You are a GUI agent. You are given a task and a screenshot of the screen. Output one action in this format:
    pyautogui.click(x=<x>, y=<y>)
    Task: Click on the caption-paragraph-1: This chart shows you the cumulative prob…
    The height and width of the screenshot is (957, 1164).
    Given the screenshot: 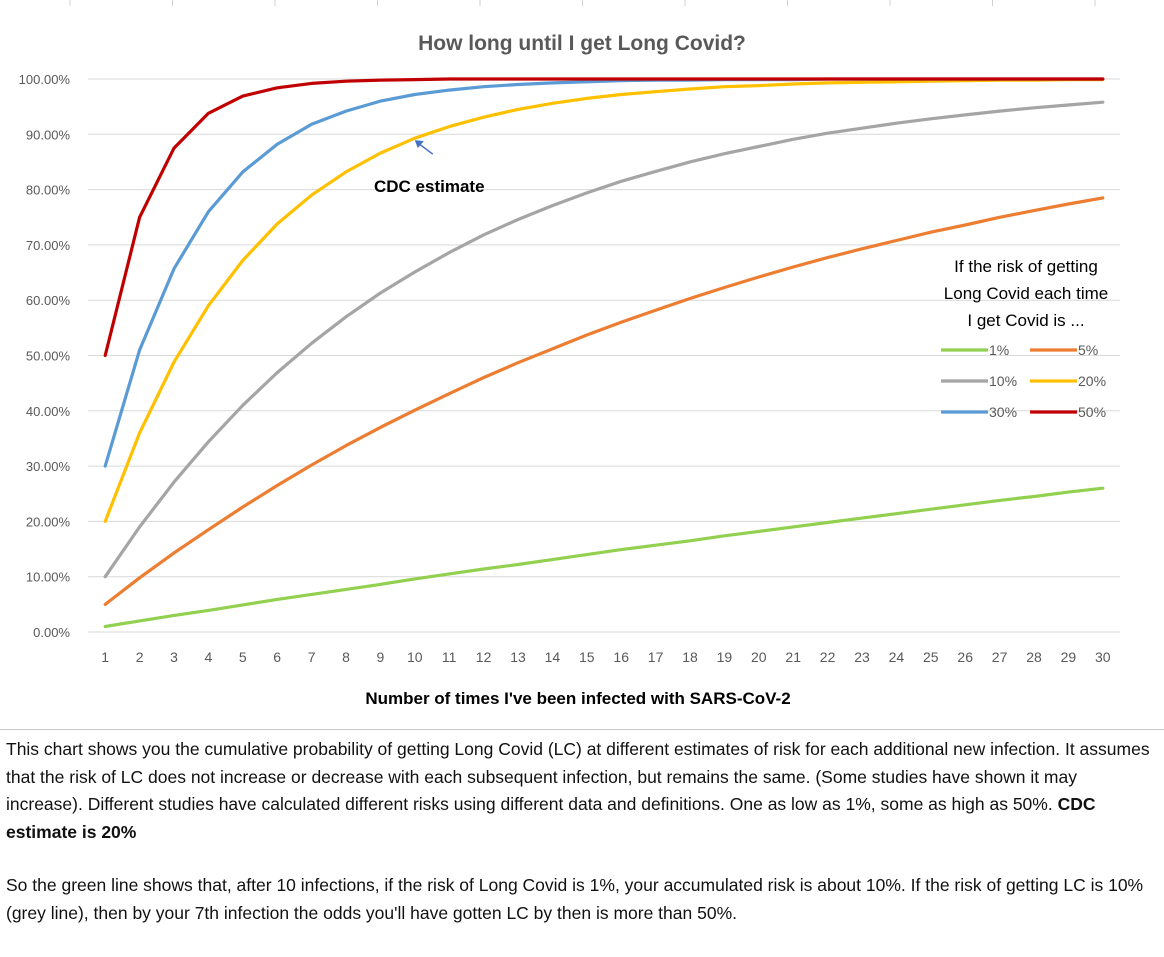 What is the action you would take?
    pyautogui.click(x=582, y=791)
    